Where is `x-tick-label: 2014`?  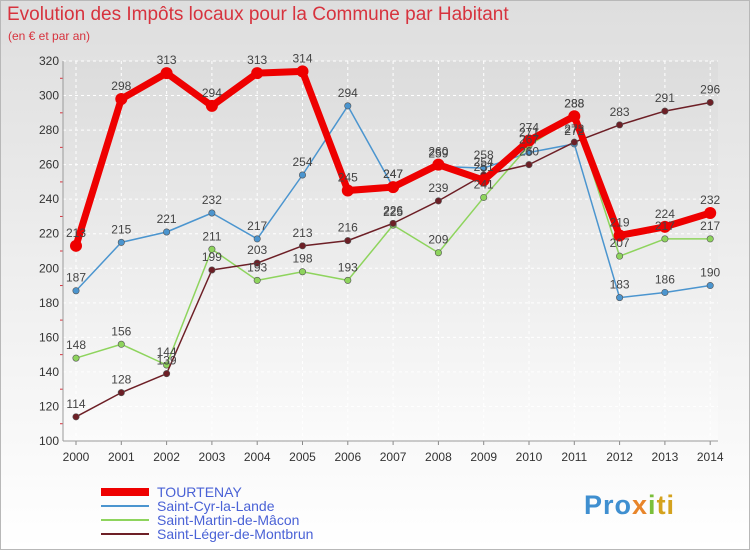 x-tick-label: 2014 is located at coordinates (710, 457).